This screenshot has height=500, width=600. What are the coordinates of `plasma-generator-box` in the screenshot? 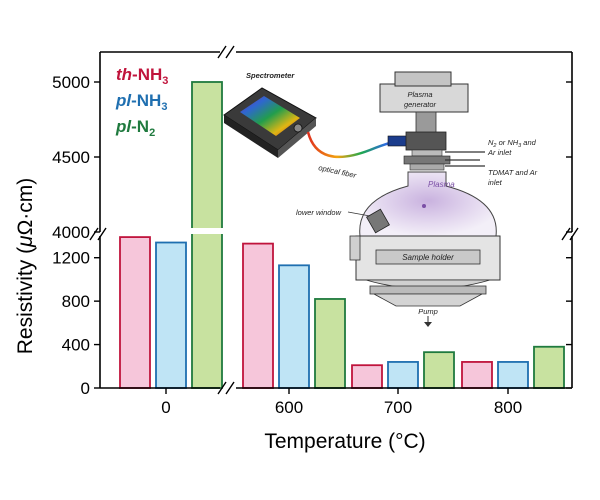 It's located at (424, 98).